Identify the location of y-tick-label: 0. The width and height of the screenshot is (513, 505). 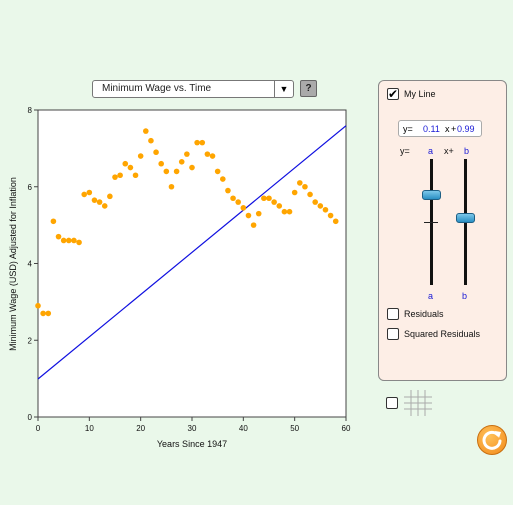
(30, 417).